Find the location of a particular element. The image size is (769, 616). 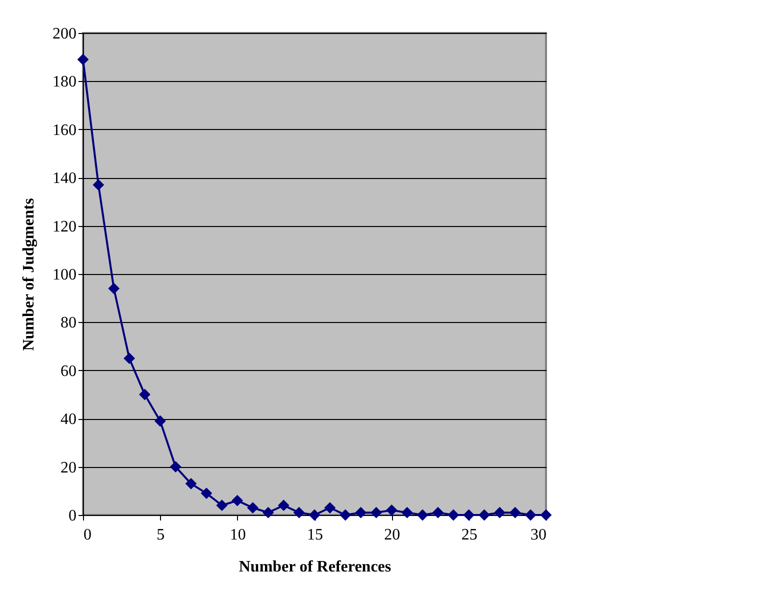

x-tick-label: 0 is located at coordinates (88, 535).